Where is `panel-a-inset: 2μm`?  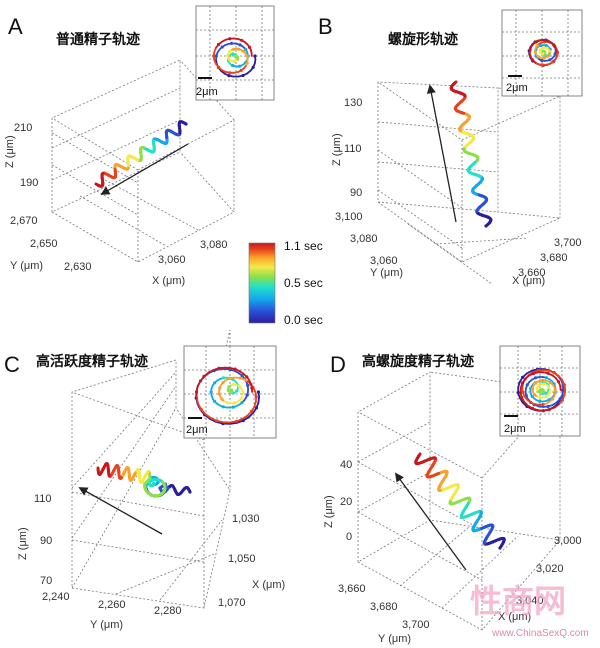 panel-a-inset: 2μm is located at coordinates (235, 53).